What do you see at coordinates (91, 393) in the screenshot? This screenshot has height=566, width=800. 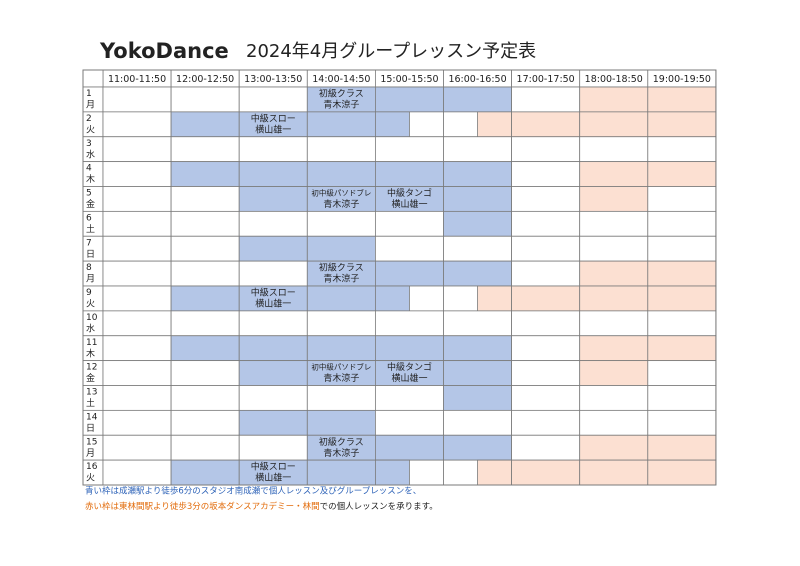 I see `day-number: 13` at bounding box center [91, 393].